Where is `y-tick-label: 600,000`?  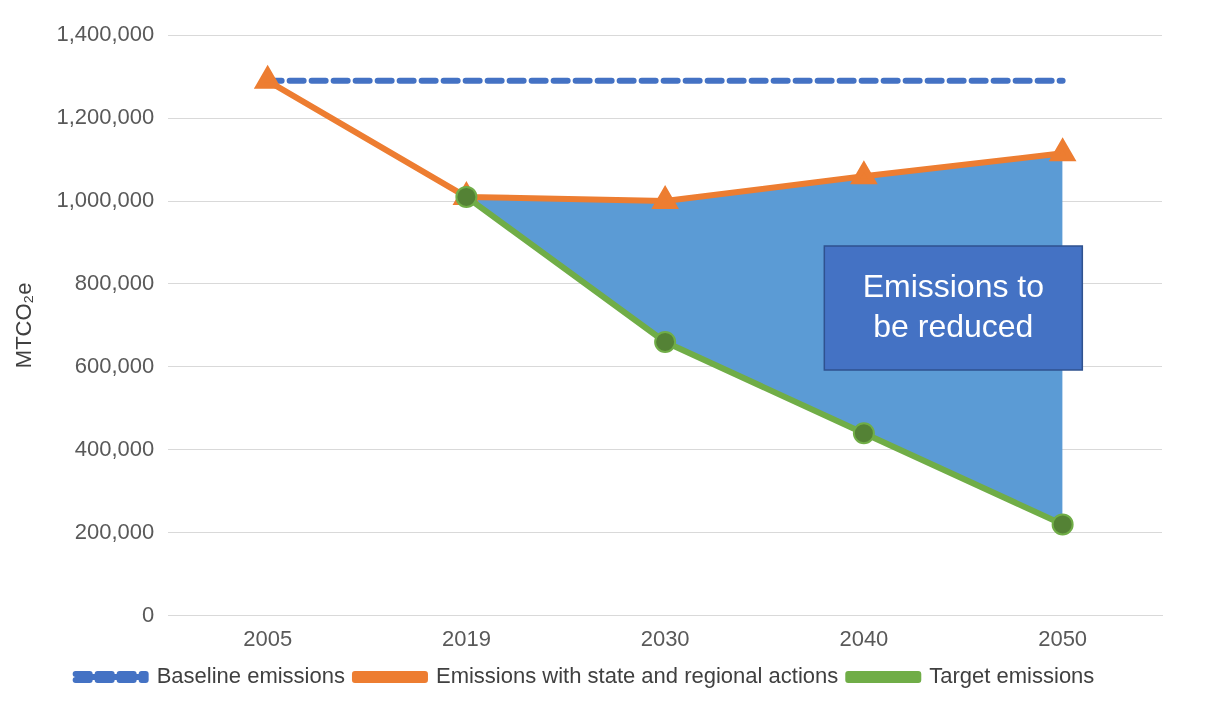
y-tick-label: 600,000 is located at coordinates (114, 365).